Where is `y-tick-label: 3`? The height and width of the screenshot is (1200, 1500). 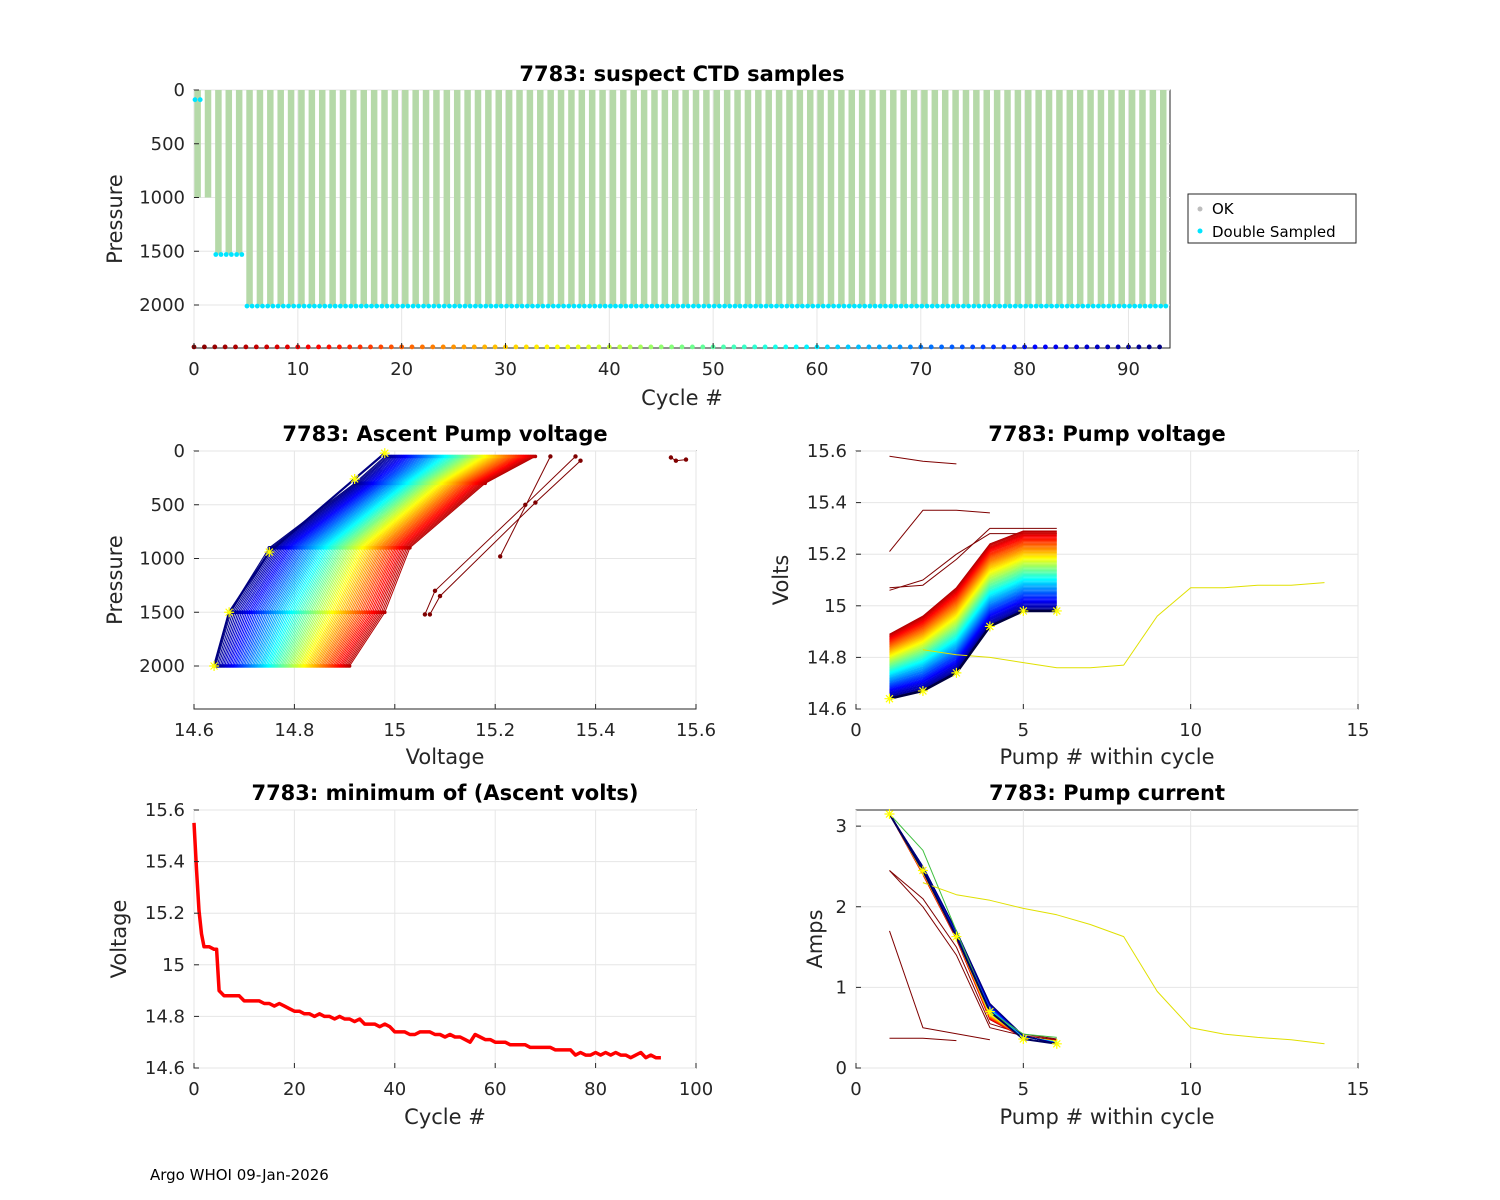
y-tick-label: 3 is located at coordinates (841, 826).